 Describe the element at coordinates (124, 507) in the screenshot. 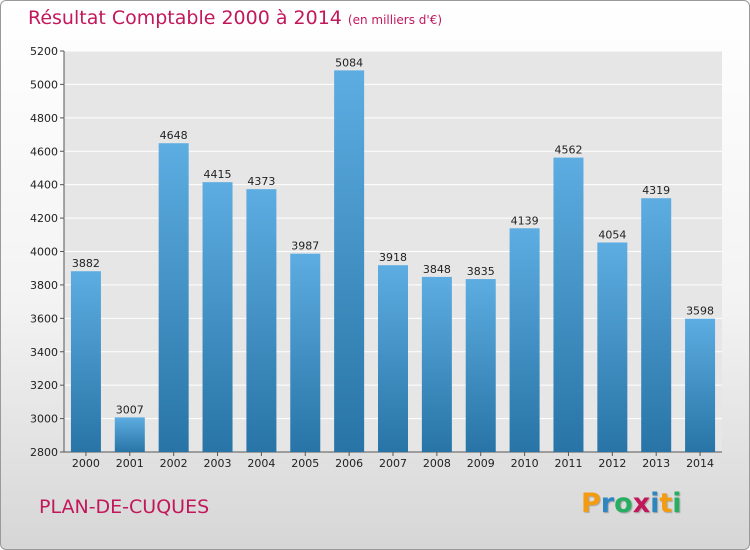

I see `town-name: PLAN-DE-CUQUES` at that location.